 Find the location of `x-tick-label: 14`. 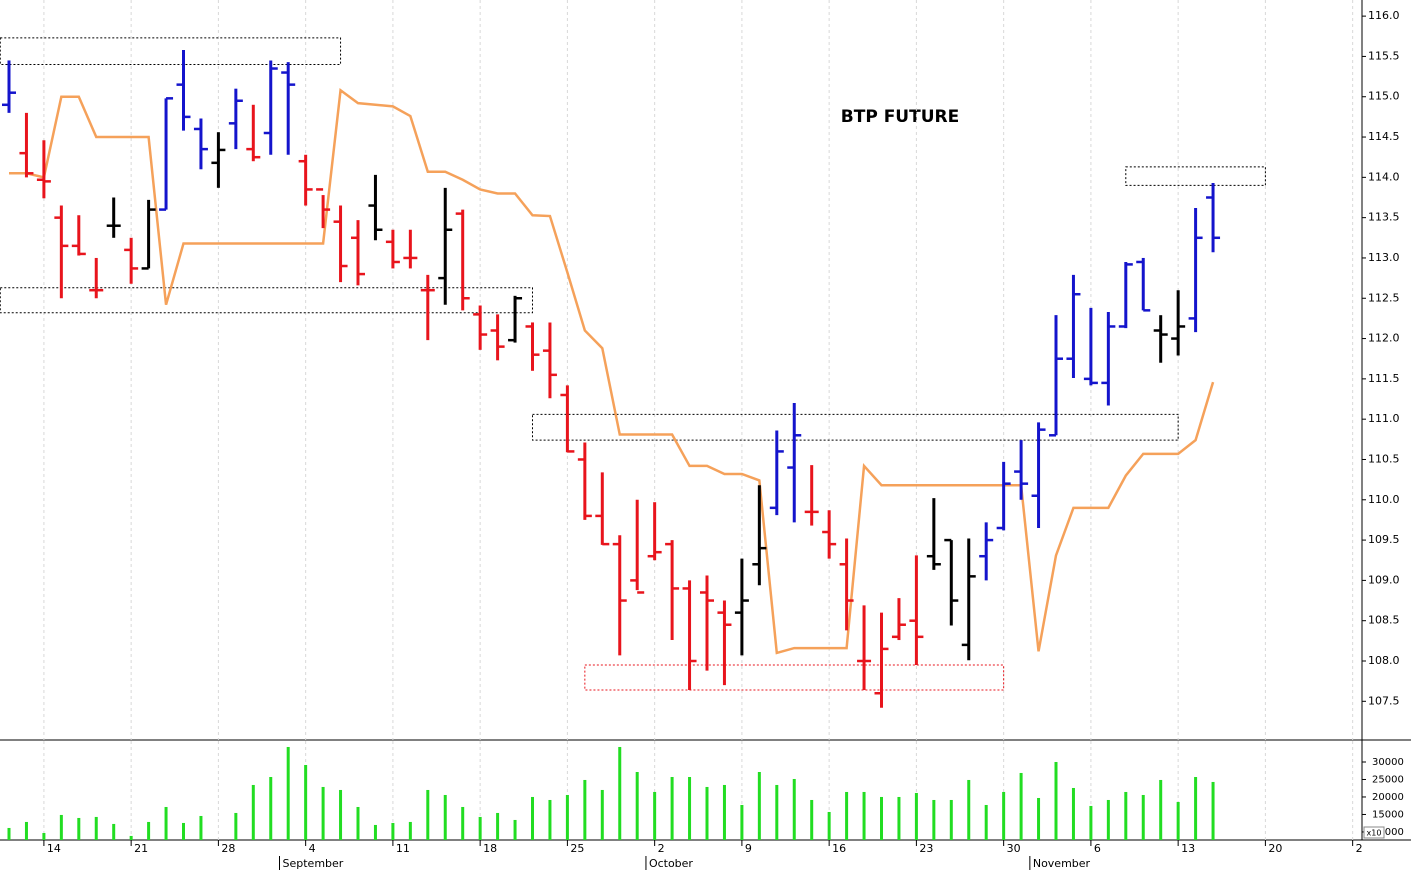

x-tick-label: 14 is located at coordinates (54, 848).